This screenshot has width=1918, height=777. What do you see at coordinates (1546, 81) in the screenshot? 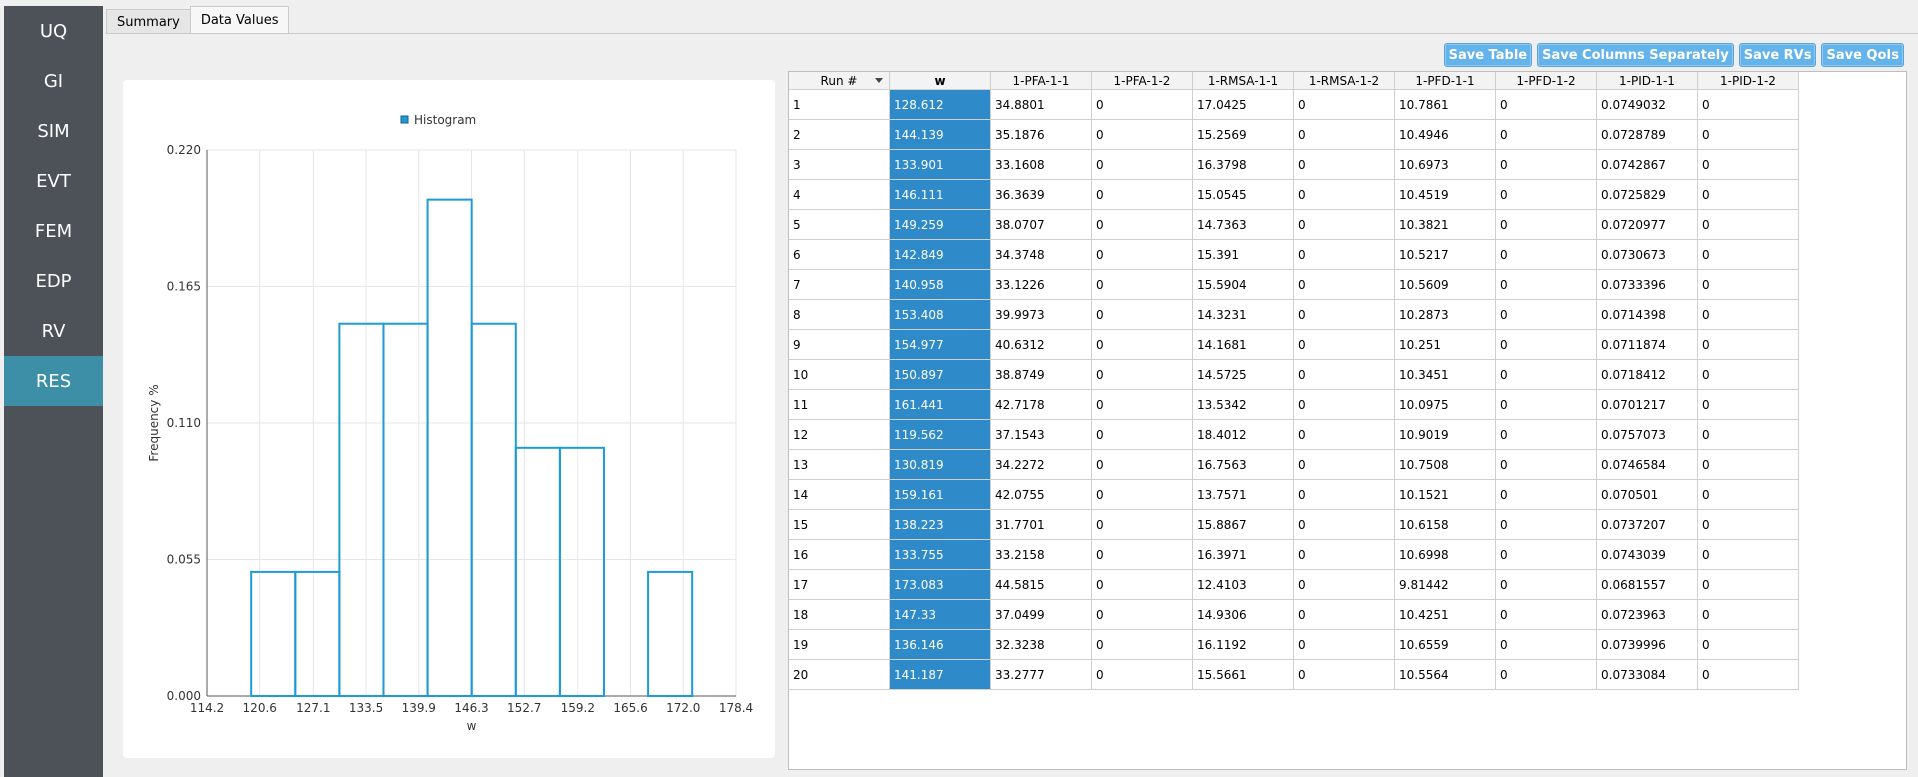
I see `column-header: 1-PFD-1-2` at bounding box center [1546, 81].